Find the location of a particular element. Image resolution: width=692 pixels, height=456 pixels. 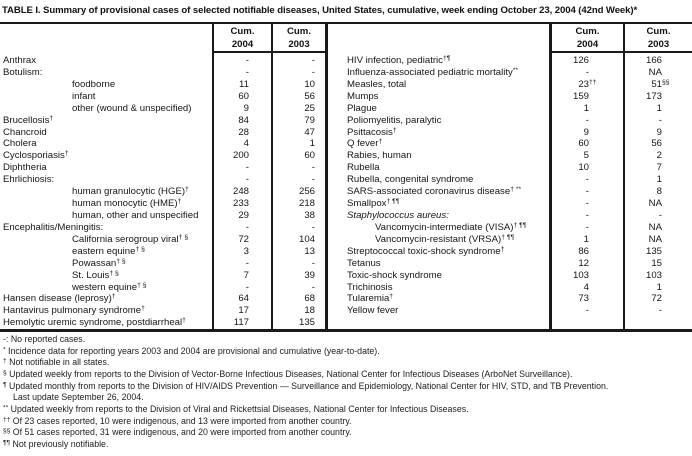

disease-label: Vancomycin-resistant (VRSA)† ¶¶ is located at coordinates (445, 239).